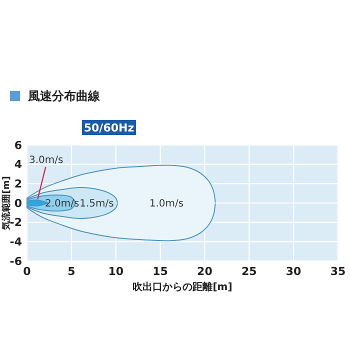  What do you see at coordinates (205, 271) in the screenshot?
I see `x-tick-label: 20` at bounding box center [205, 271].